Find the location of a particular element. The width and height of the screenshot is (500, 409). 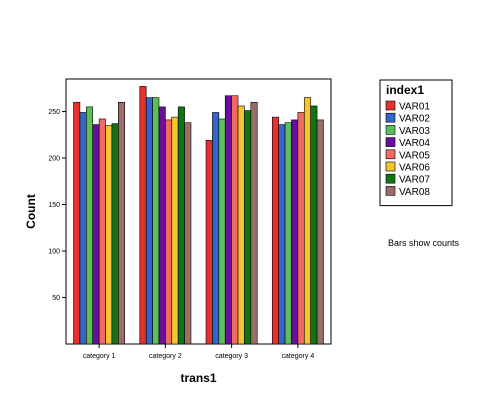

x-tick-label: category 1 is located at coordinates (99, 356).